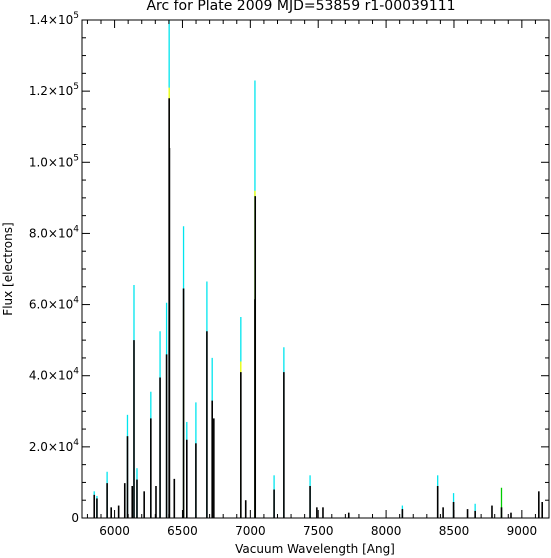  Describe the element at coordinates (54, 446) in the screenshot. I see `y-tick-label: 2.0×10⁴` at that location.